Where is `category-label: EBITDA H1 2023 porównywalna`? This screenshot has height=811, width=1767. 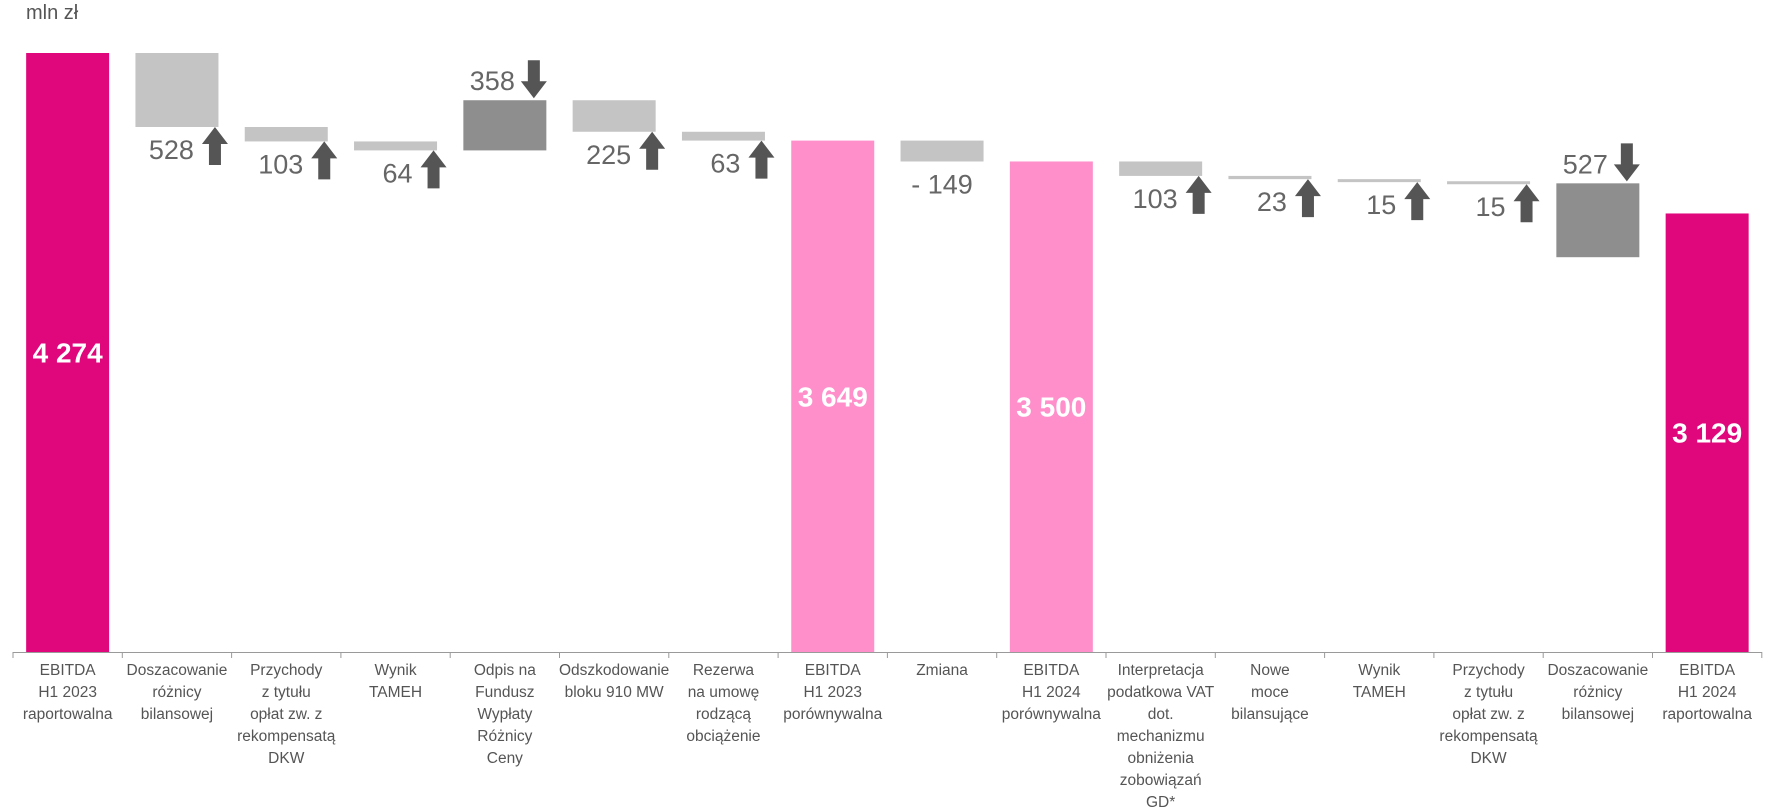
category-label: EBITDA H1 2023 porównywalna is located at coordinates (832, 692).